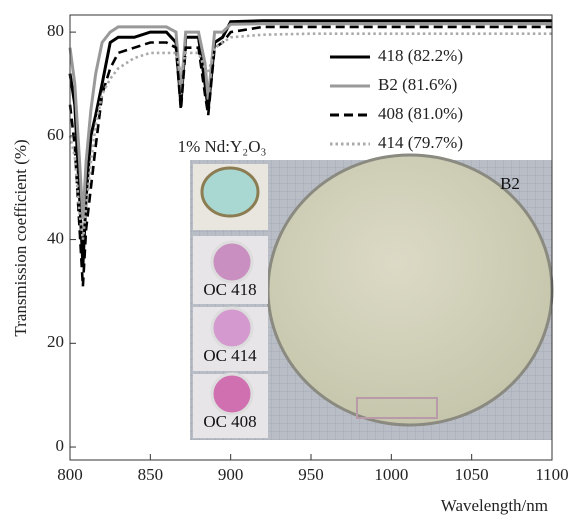  I want to click on y-tick-label: 60, so click(55, 134).